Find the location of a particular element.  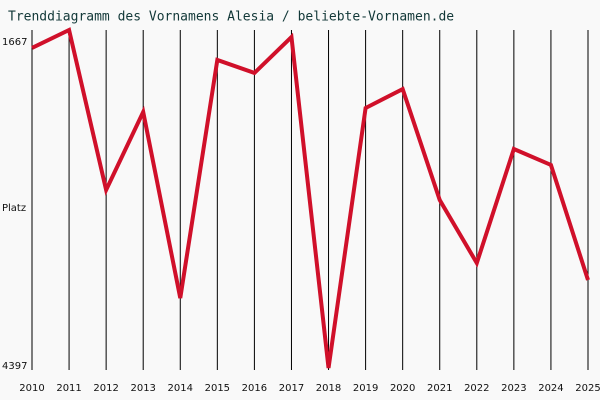

x-tick-label: 2022 is located at coordinates (476, 388).